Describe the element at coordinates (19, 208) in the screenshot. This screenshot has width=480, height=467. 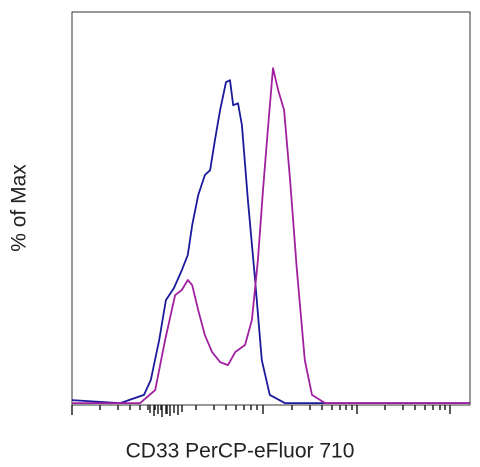
I see `y-axis-label: % of Max` at that location.